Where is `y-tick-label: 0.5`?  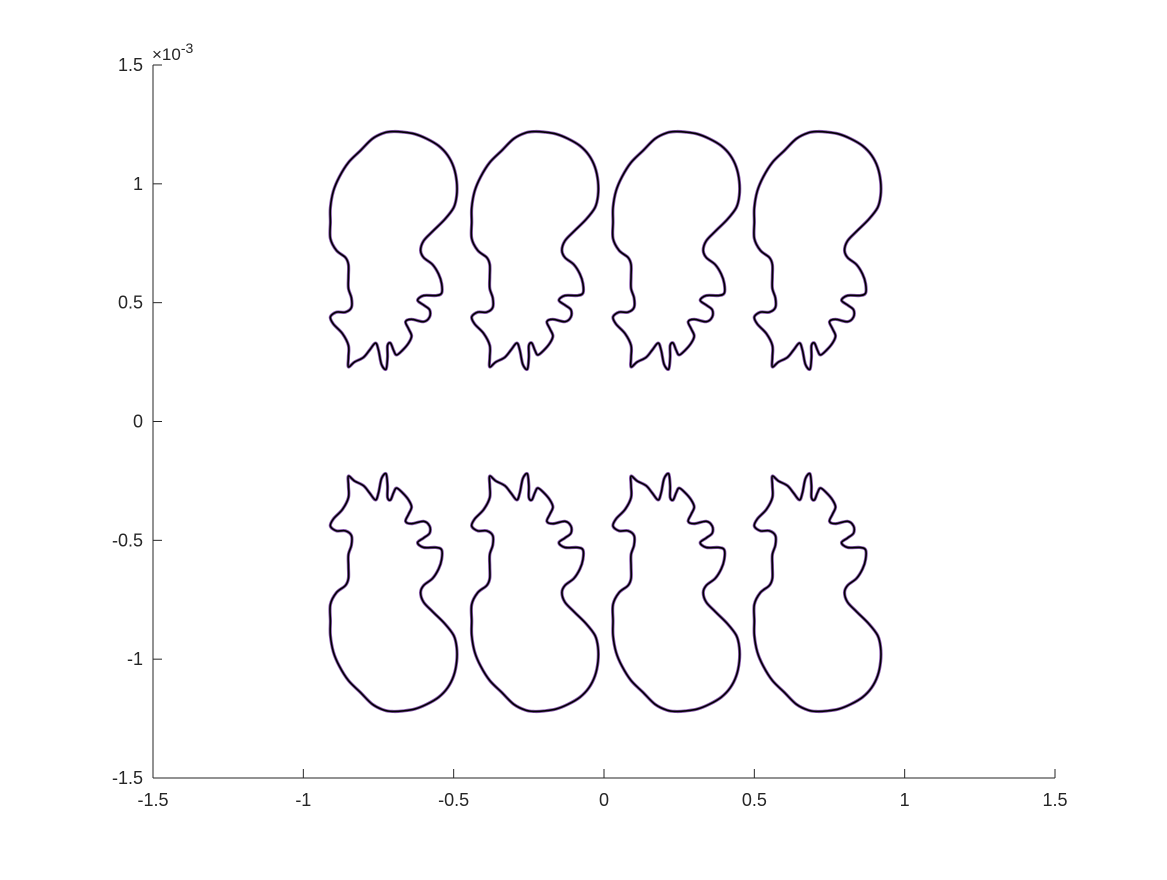 y-tick-label: 0.5 is located at coordinates (130, 303).